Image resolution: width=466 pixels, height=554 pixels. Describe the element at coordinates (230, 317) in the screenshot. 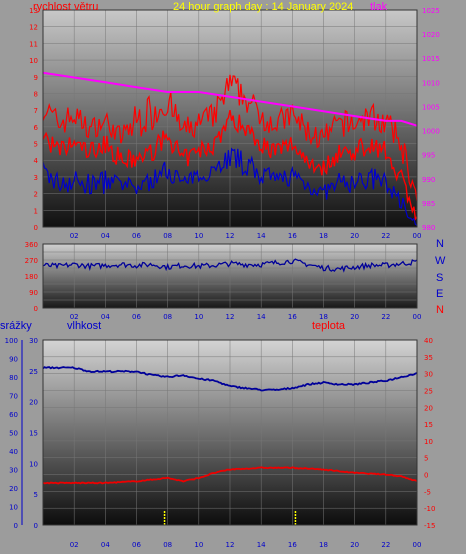

I see `direction-x-tick-label: 12` at that location.